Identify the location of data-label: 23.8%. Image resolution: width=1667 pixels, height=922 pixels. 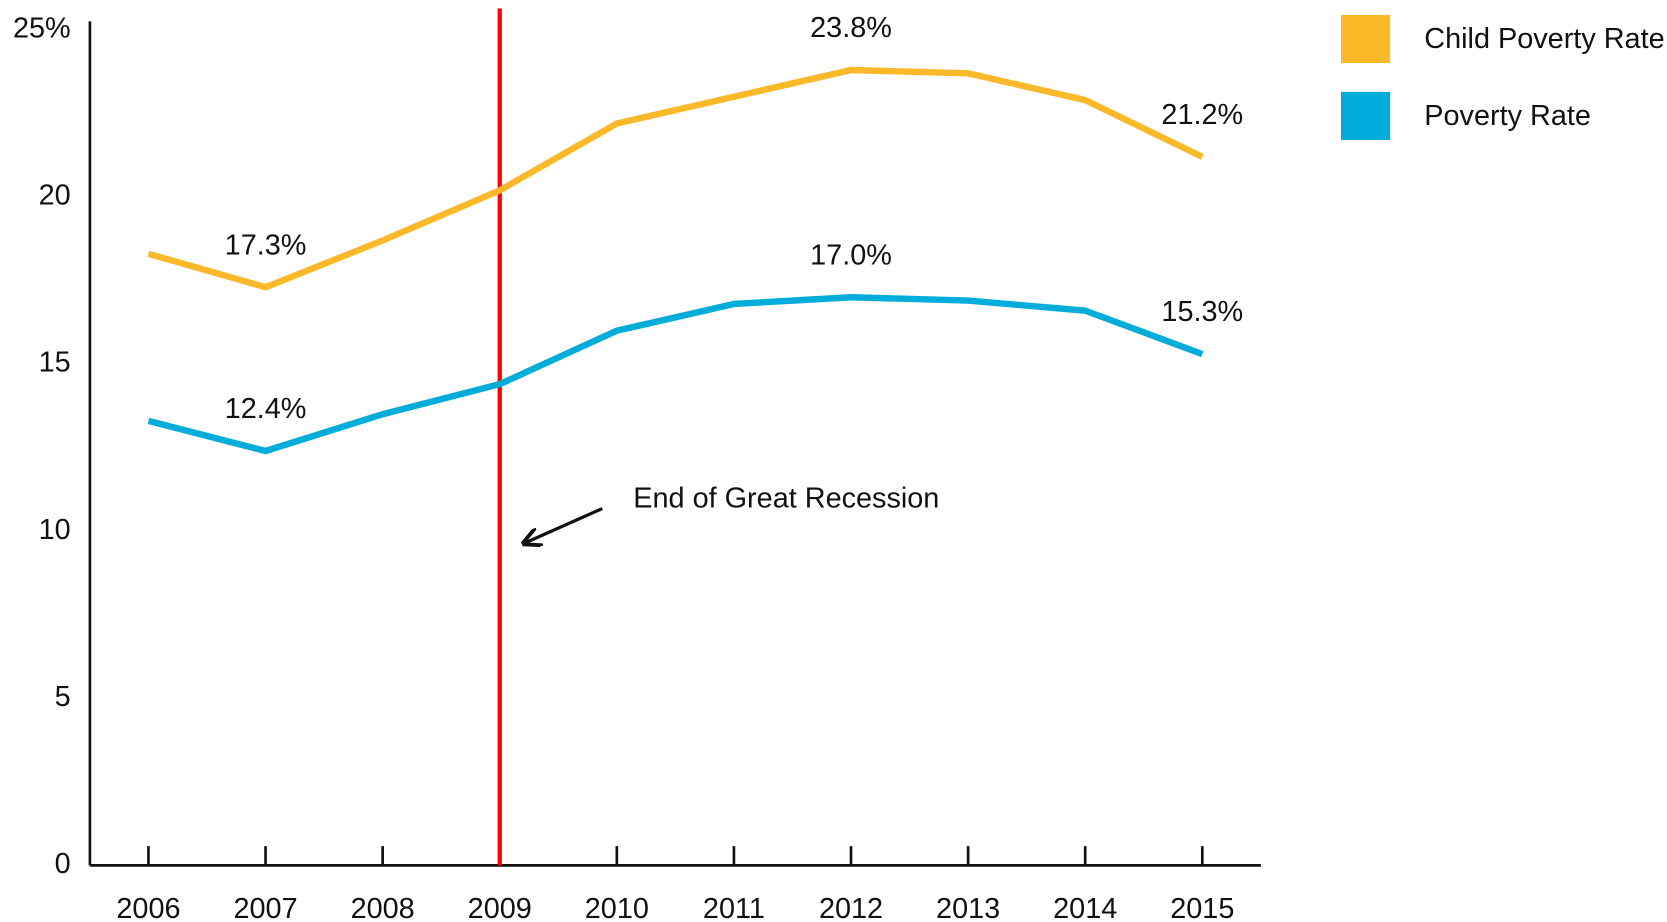
(851, 28).